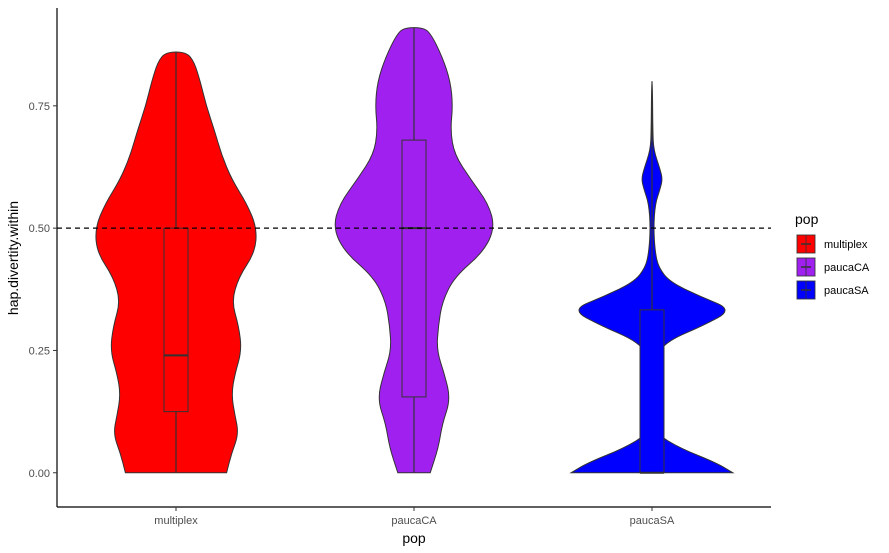  I want to click on y-tick-label: 0.00, so click(39, 474).